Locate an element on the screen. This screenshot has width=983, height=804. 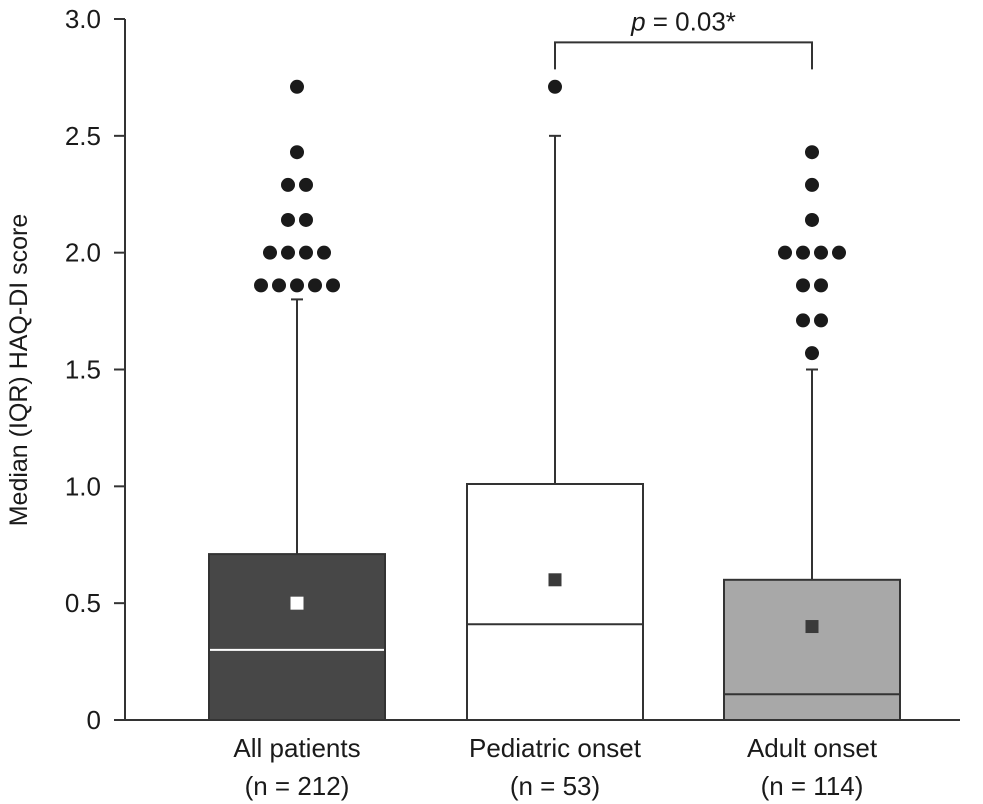
p-value-label: p = 0.03* is located at coordinates (683, 21).